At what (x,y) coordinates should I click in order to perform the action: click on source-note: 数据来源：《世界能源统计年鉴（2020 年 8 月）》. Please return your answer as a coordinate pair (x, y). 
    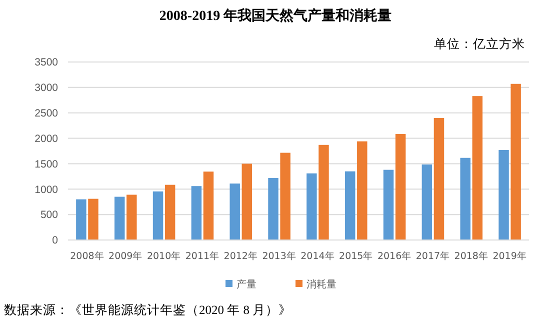
    Looking at the image, I should click on (148, 310).